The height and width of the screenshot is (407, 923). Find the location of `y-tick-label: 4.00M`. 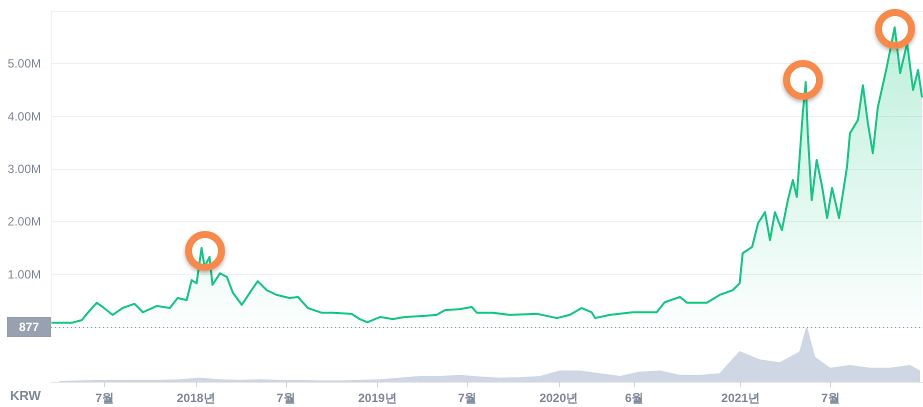

y-tick-label: 4.00M is located at coordinates (24, 116).